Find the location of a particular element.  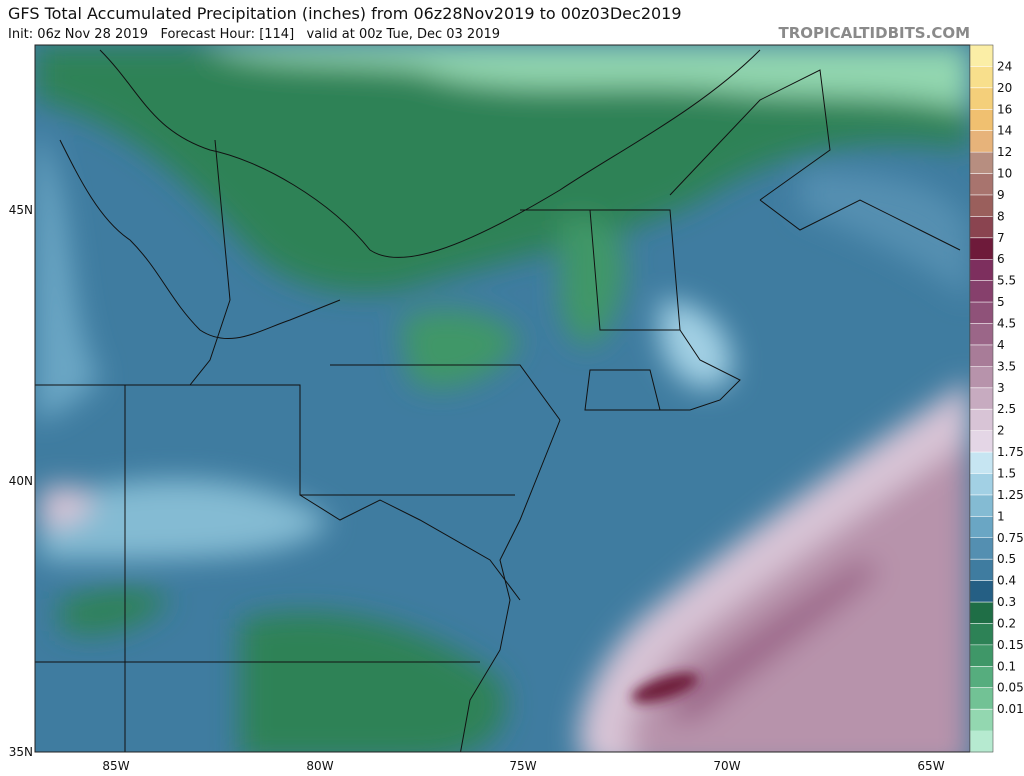

colorbar-label: 2 is located at coordinates (1001, 431).